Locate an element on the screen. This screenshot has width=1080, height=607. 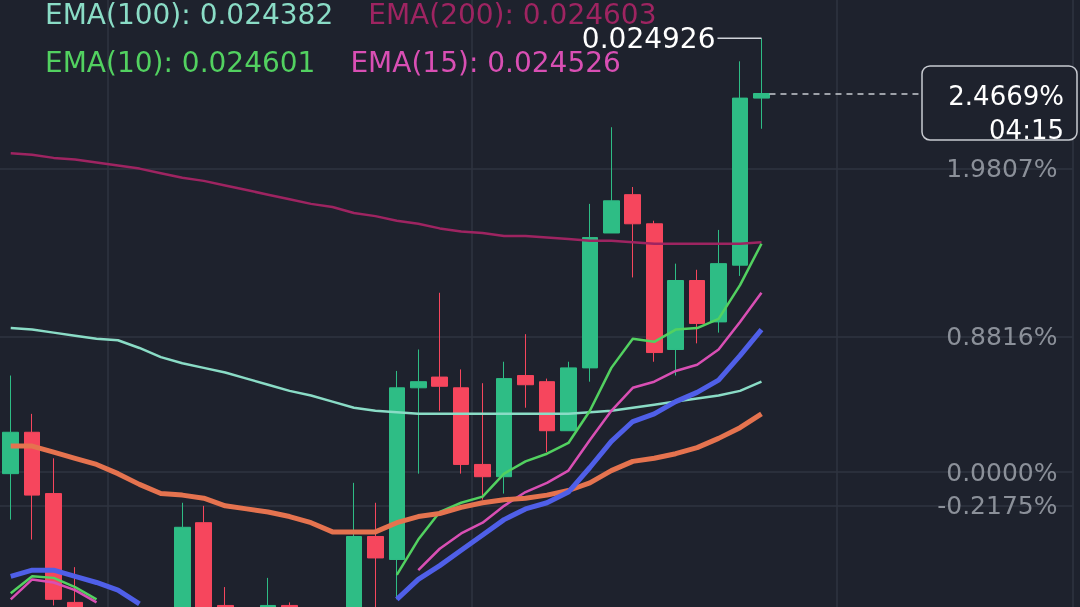
y-tick-label: 1.9807% is located at coordinates (1002, 168).